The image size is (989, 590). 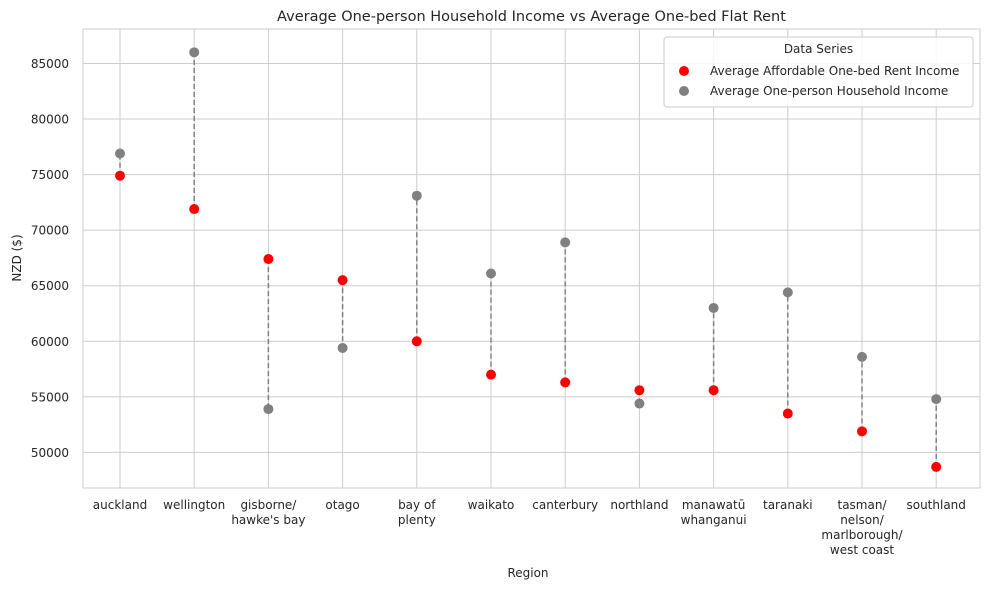 I want to click on x-tick-label: auckland, so click(x=120, y=505).